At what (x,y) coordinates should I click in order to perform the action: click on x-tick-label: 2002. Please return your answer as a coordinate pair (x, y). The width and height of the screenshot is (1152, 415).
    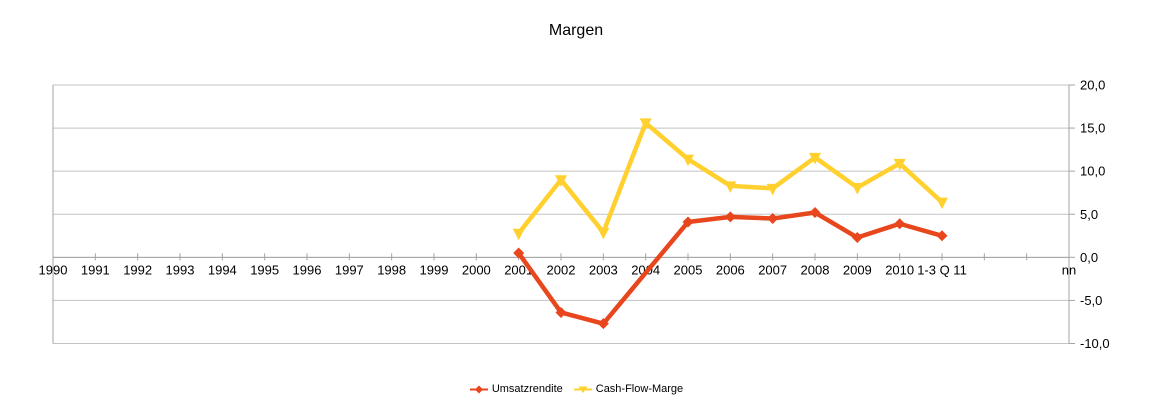
    Looking at the image, I should click on (561, 269).